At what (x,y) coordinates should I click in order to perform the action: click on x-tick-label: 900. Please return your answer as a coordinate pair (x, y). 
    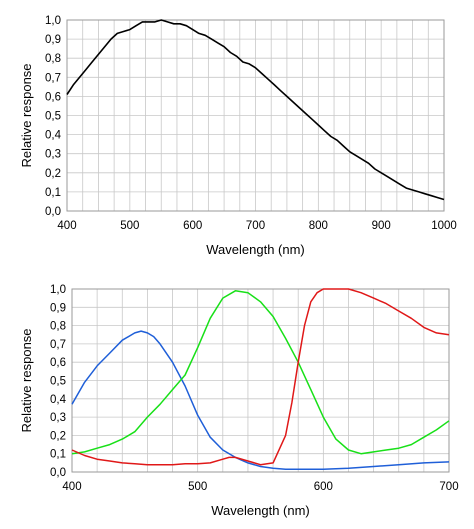
    Looking at the image, I should click on (381, 226).